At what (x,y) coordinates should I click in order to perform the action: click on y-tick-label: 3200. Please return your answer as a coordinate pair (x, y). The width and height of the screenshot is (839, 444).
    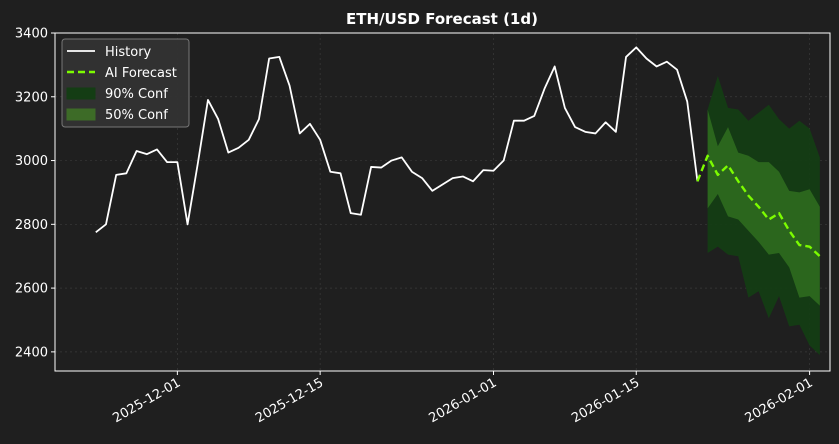
    Looking at the image, I should click on (31, 97).